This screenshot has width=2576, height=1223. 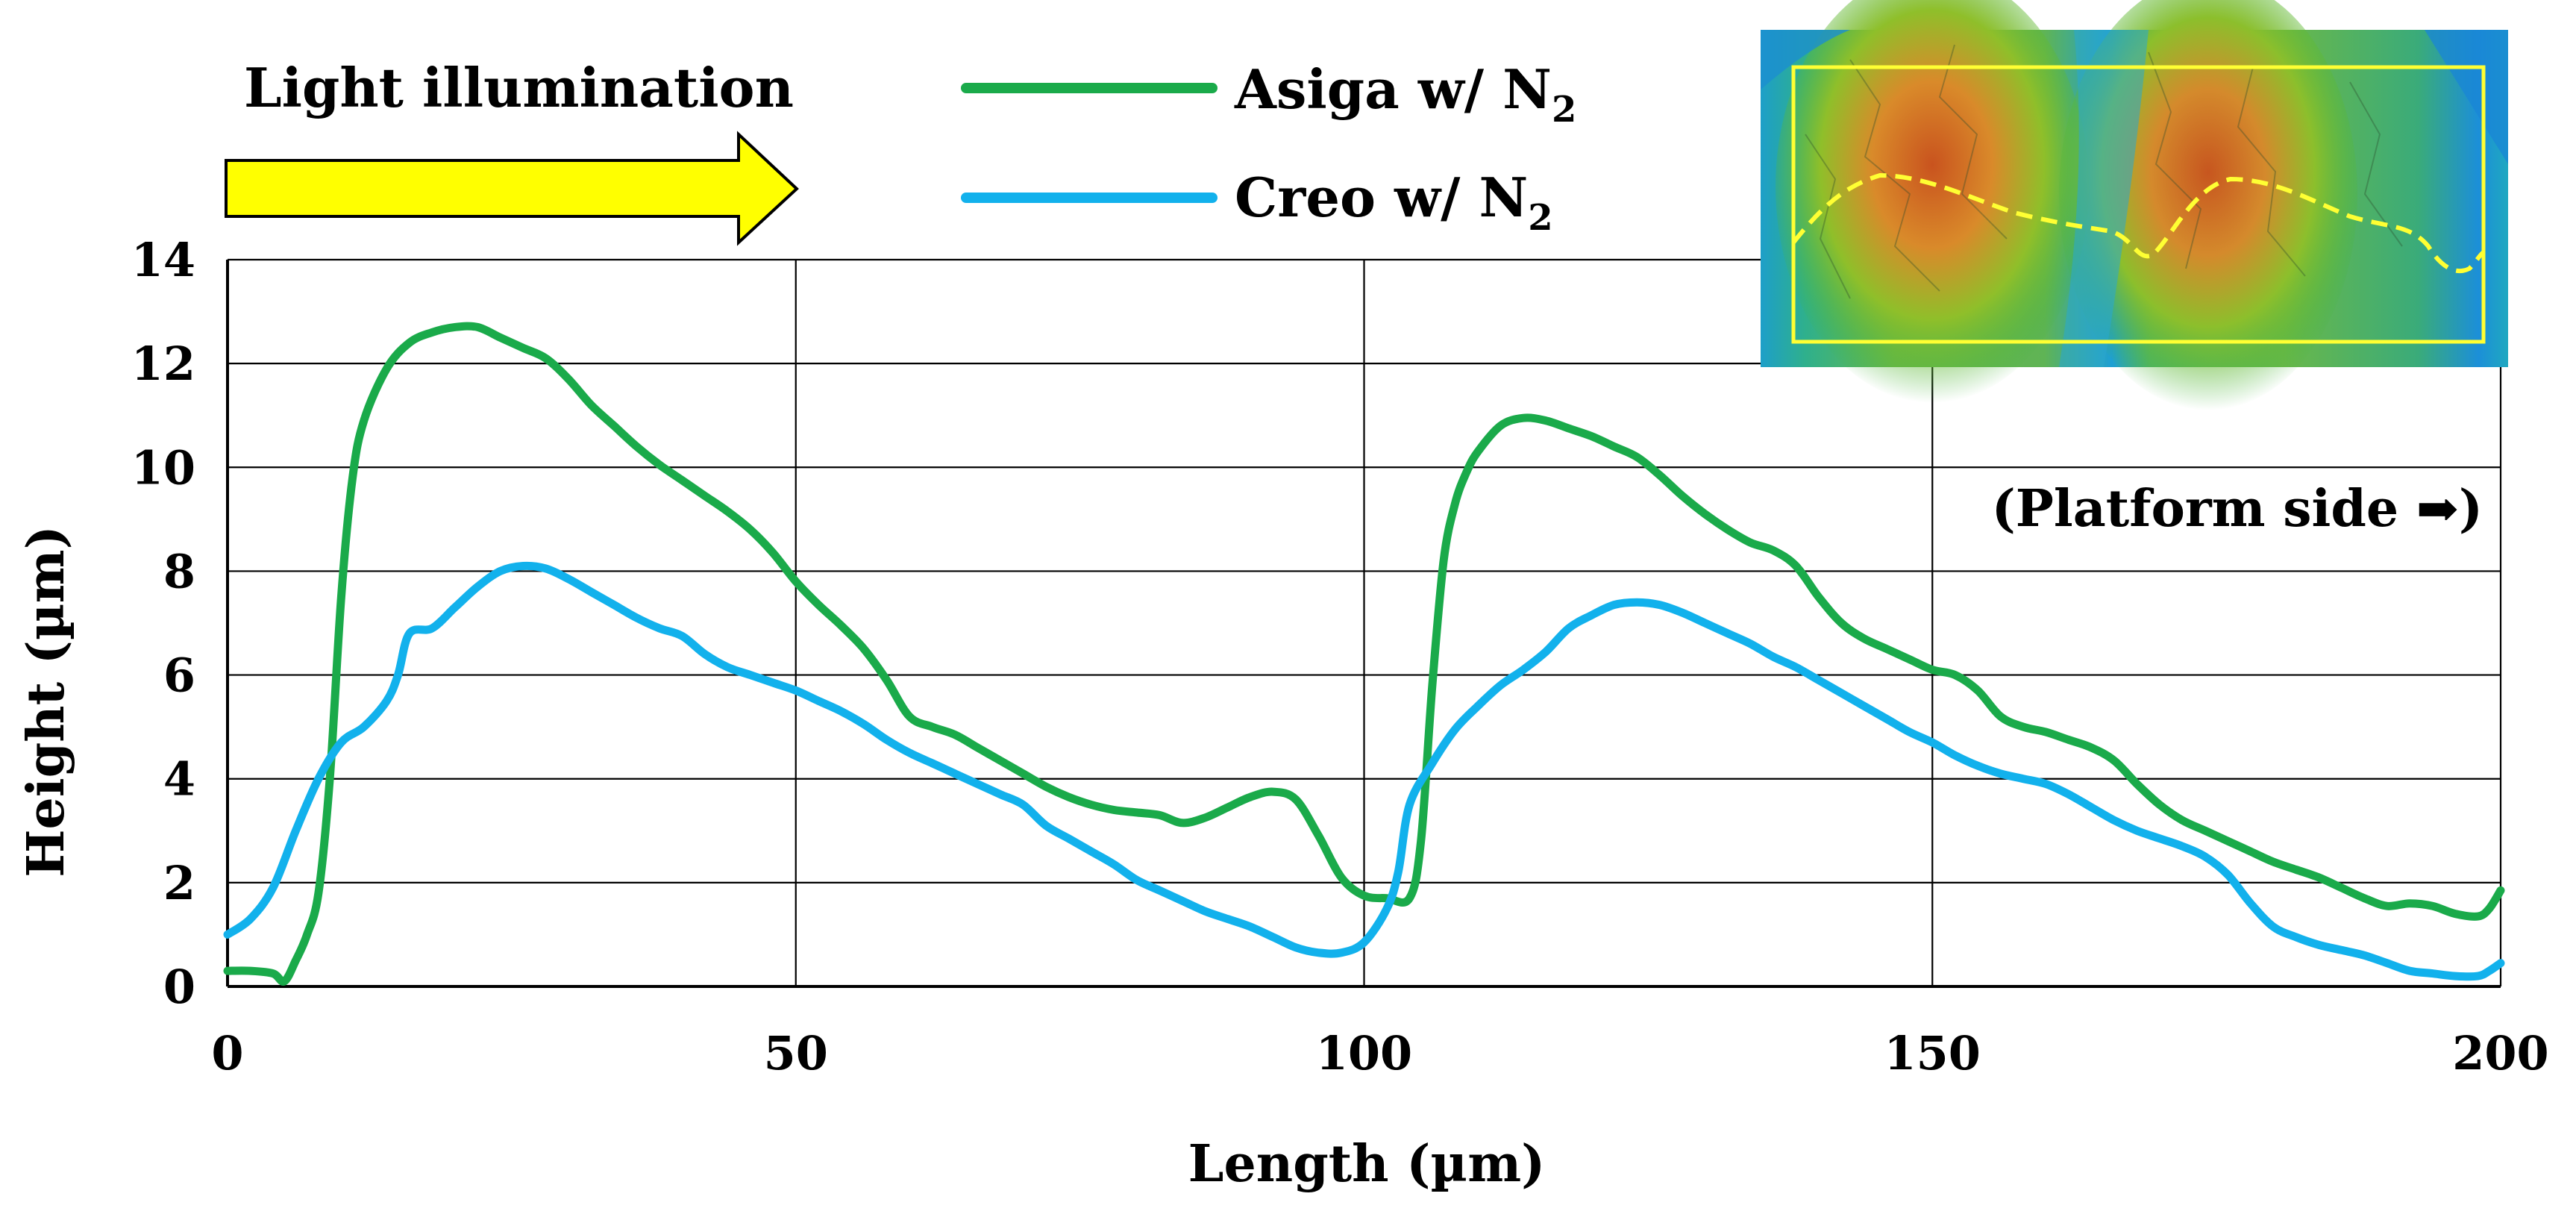 What do you see at coordinates (163, 623) in the screenshot?
I see `y-tick-labels: 0 2 4 6 8 10 12 14` at bounding box center [163, 623].